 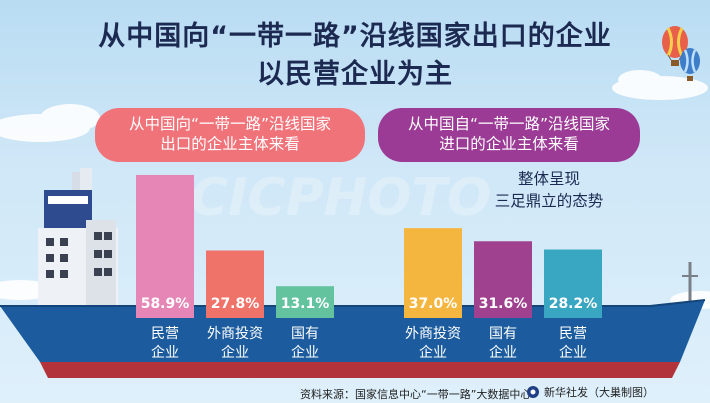 I want to click on summary-note-line-1: 整体呈现, so click(x=548, y=179).